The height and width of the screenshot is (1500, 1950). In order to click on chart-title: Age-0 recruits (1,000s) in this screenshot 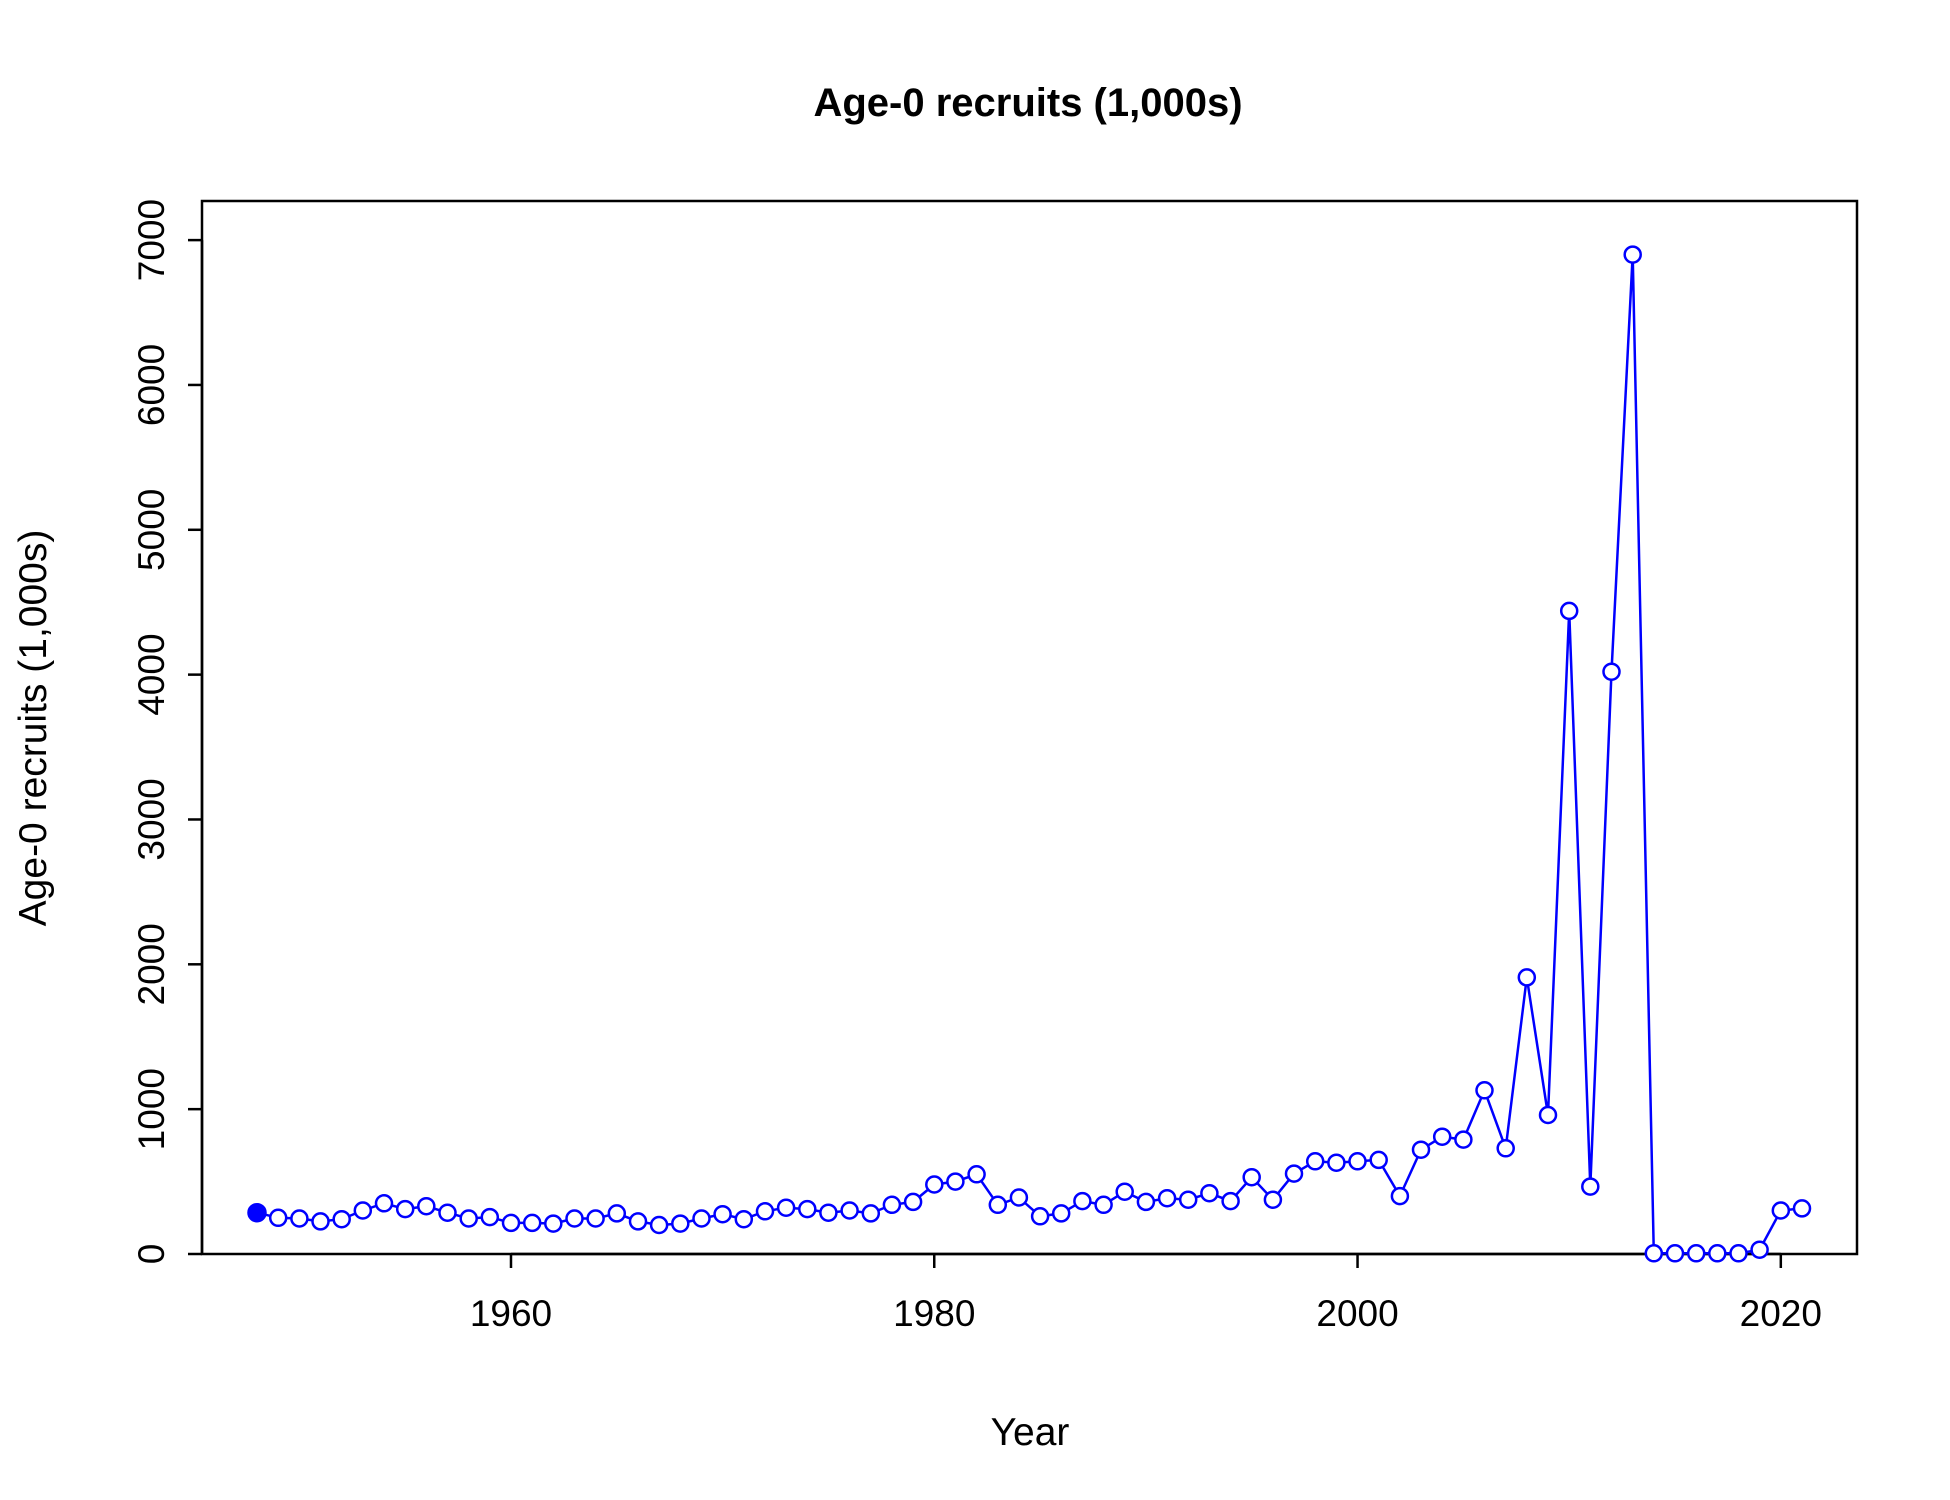, I will do `click(1027, 103)`.